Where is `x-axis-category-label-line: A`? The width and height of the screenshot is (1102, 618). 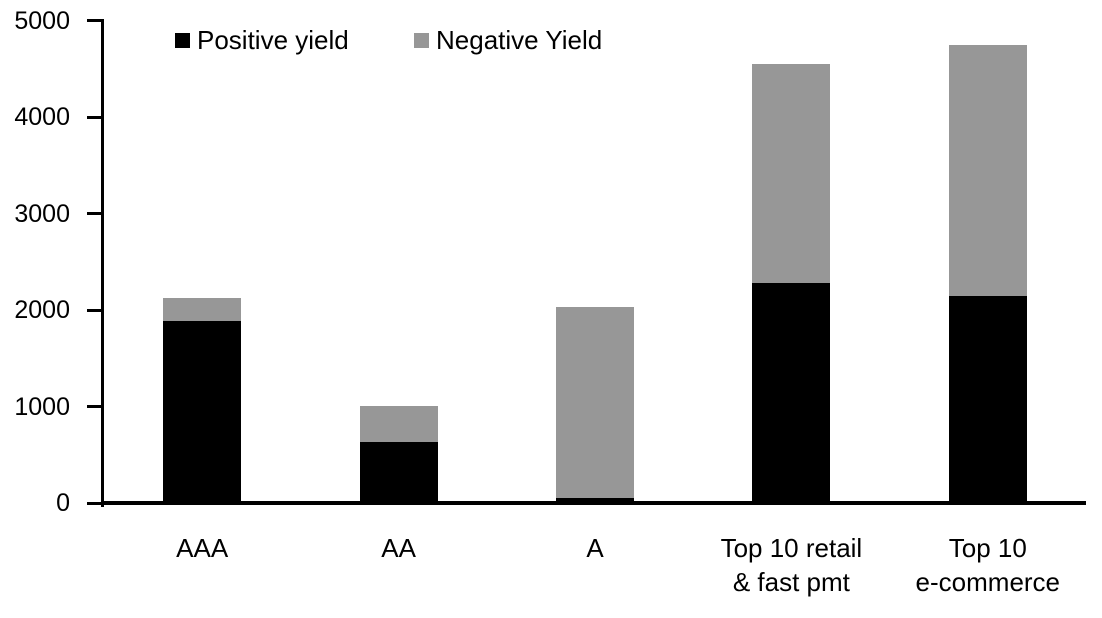 x-axis-category-label-line: A is located at coordinates (595, 548).